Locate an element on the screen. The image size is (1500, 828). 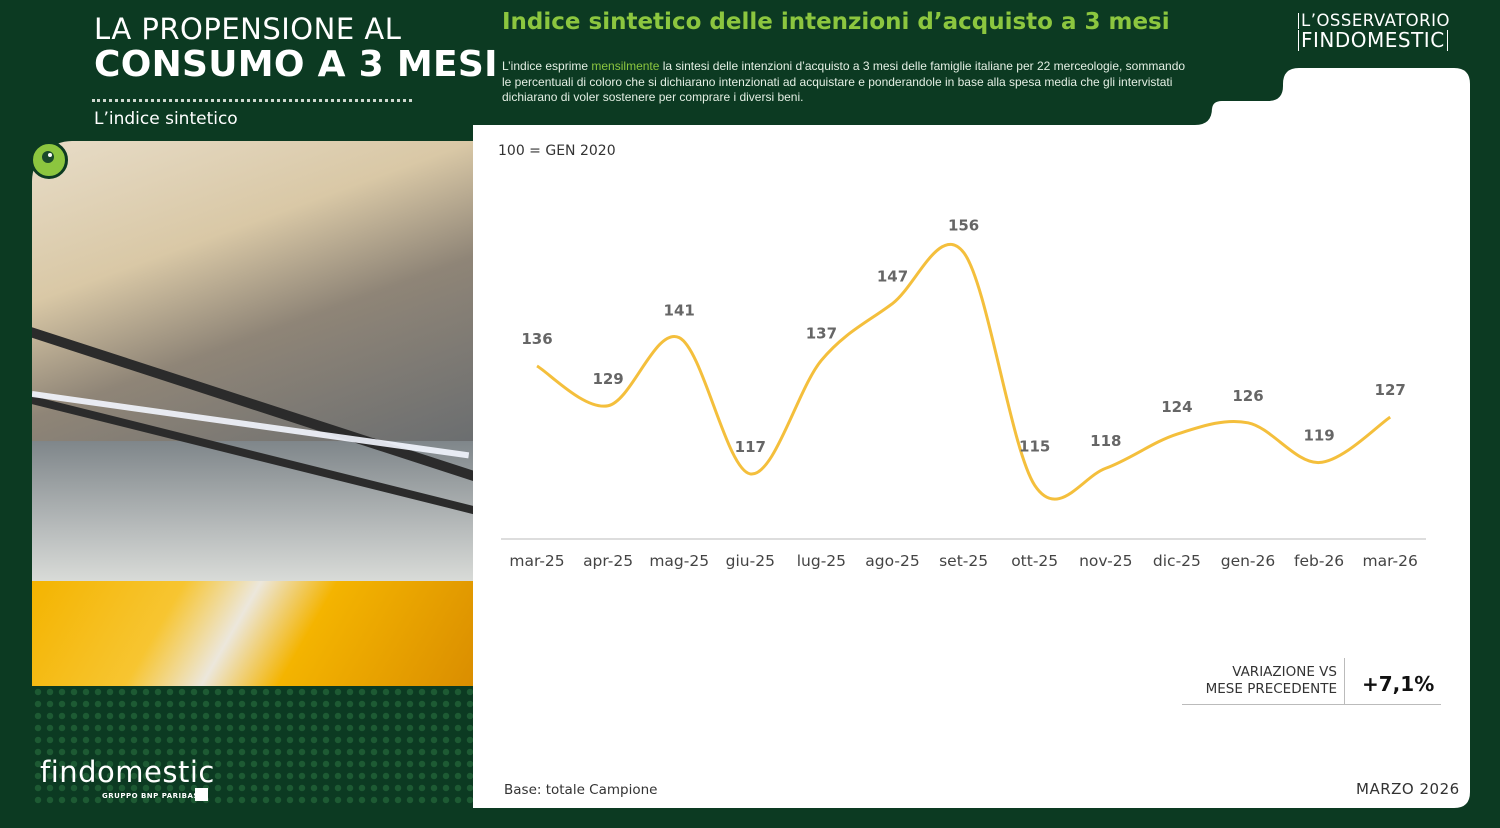
data-label: 127 is located at coordinates (1390, 390).